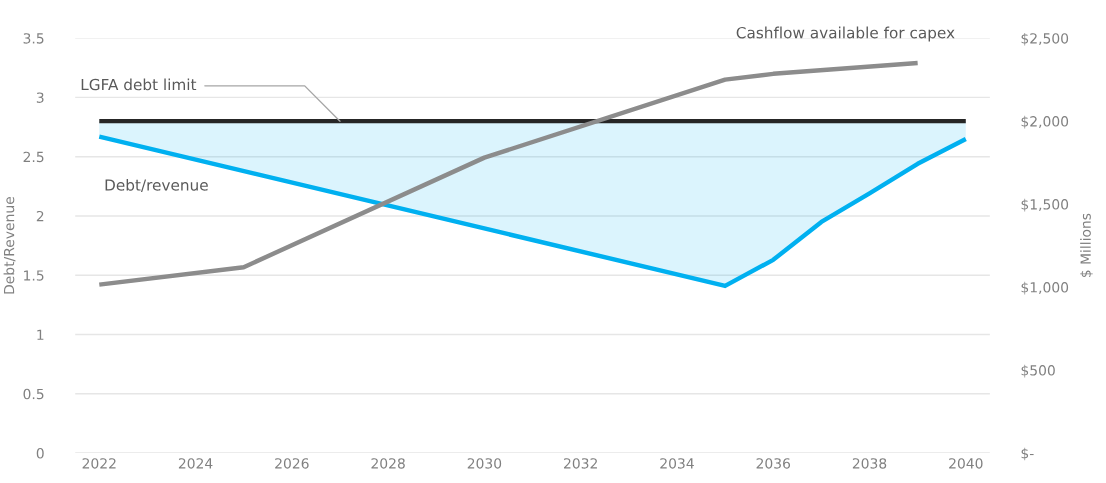  What do you see at coordinates (99, 463) in the screenshot?
I see `x-tick-label: 2022` at bounding box center [99, 463].